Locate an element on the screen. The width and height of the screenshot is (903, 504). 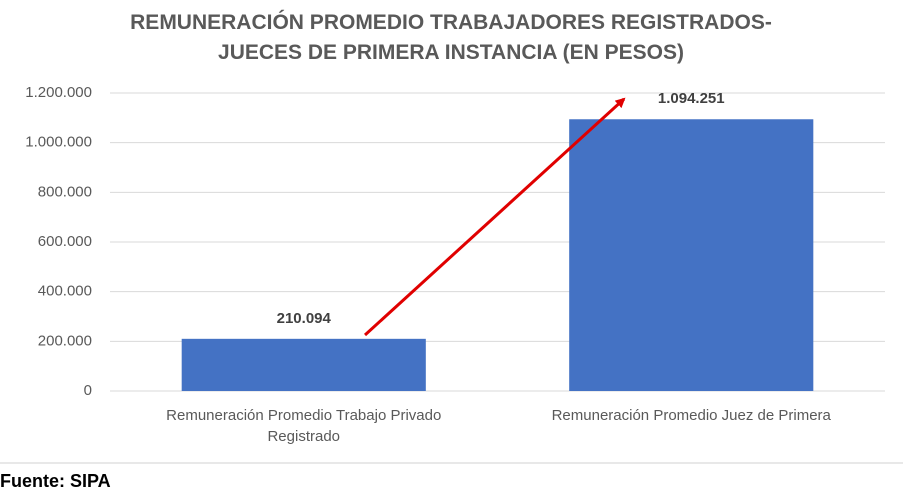
y-tick-label: 1.200.000 is located at coordinates (58, 92).